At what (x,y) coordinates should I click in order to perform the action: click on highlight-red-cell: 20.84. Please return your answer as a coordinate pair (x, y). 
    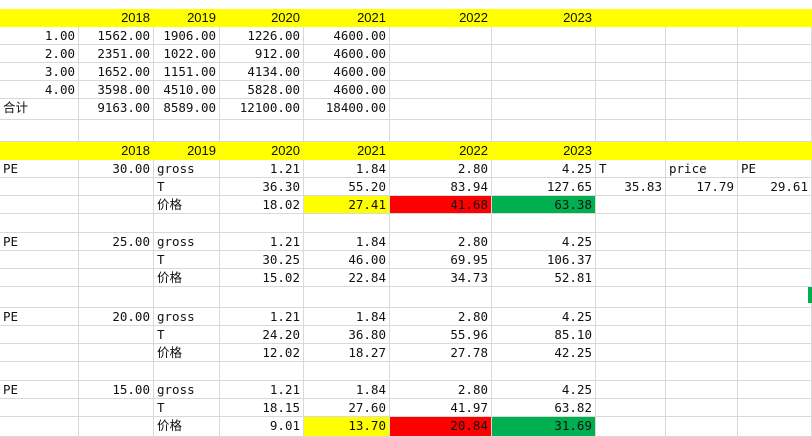
    Looking at the image, I should click on (441, 427).